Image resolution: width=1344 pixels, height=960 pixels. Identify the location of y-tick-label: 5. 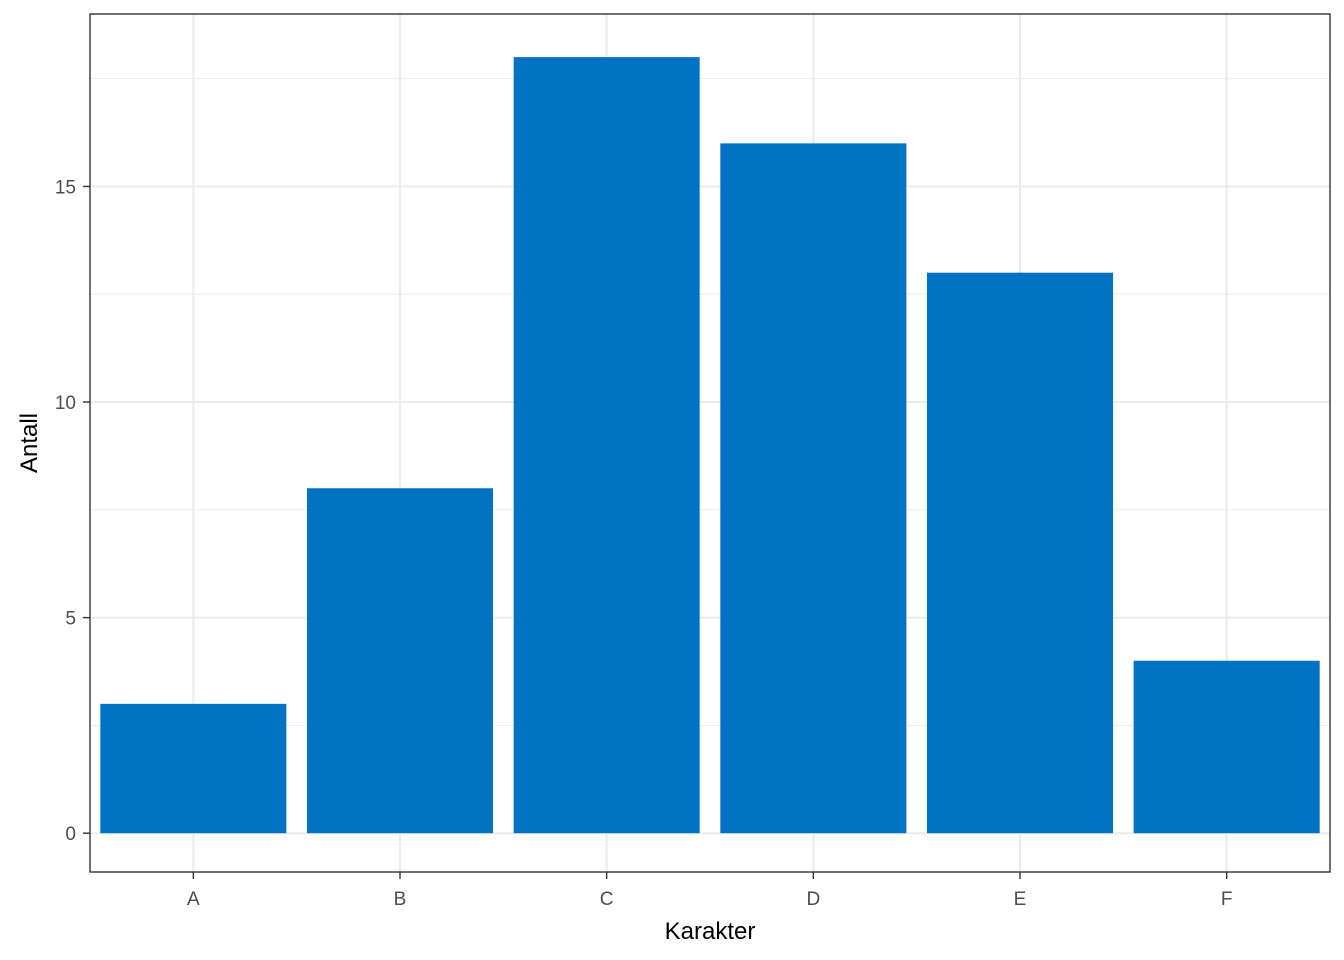
(70, 619).